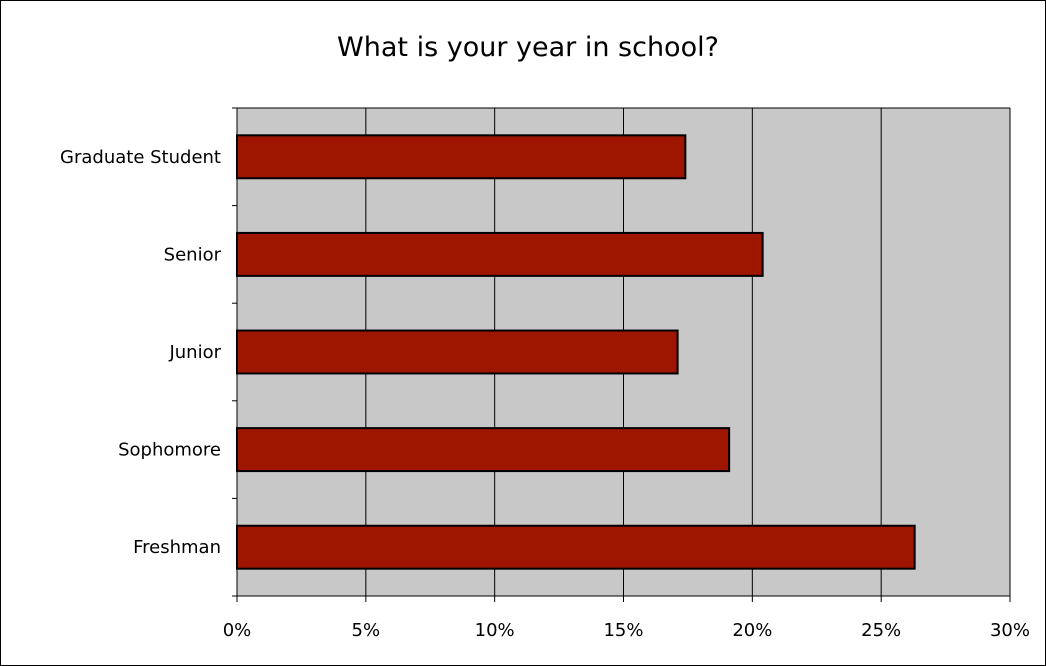  I want to click on x-tick-label: 0%, so click(237, 630).